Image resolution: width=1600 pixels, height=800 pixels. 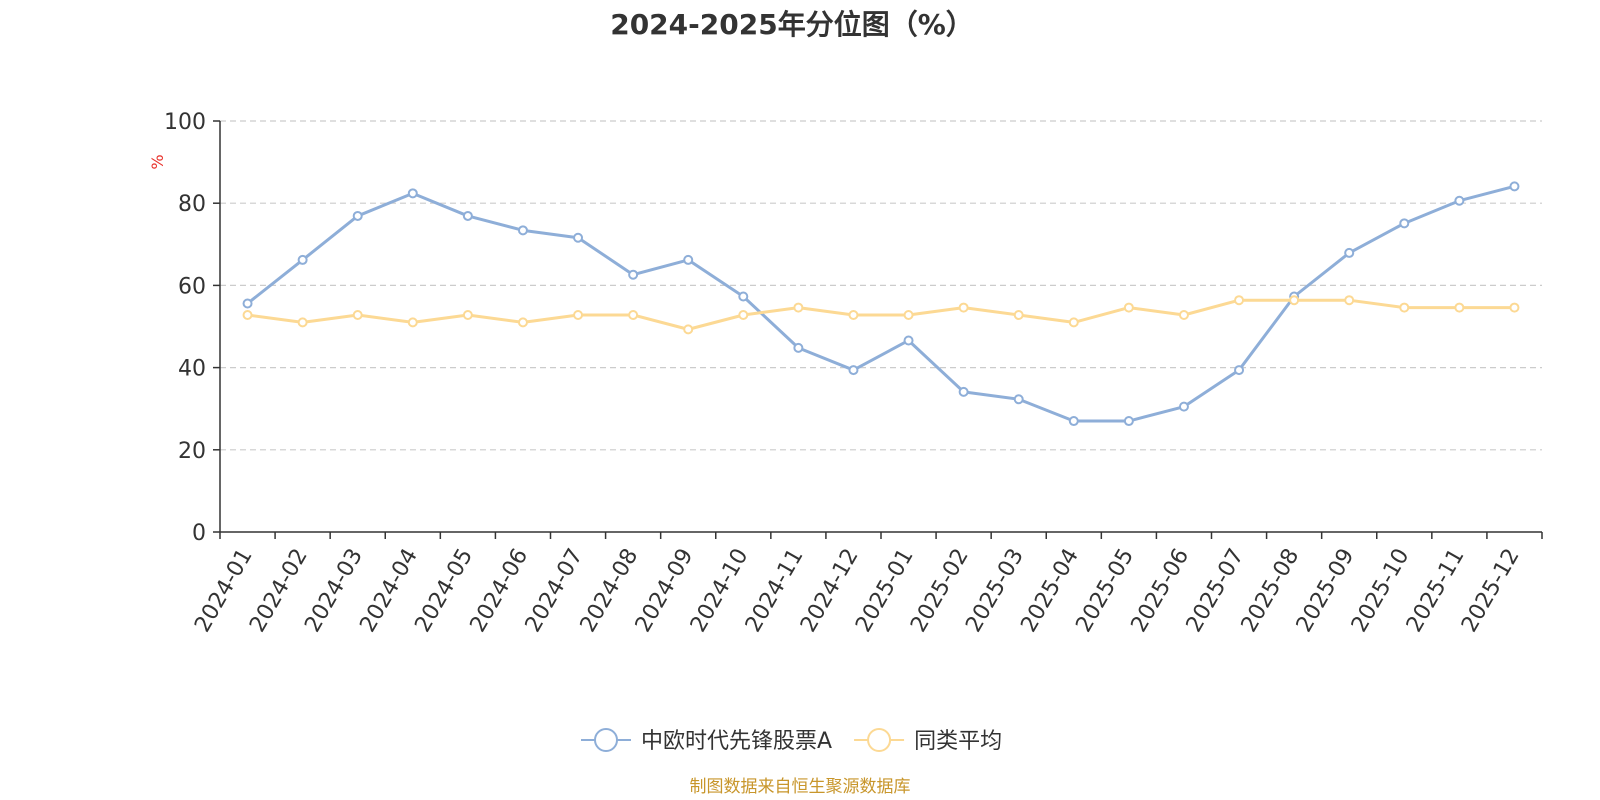 I want to click on y-tick-label: 0, so click(x=199, y=533).